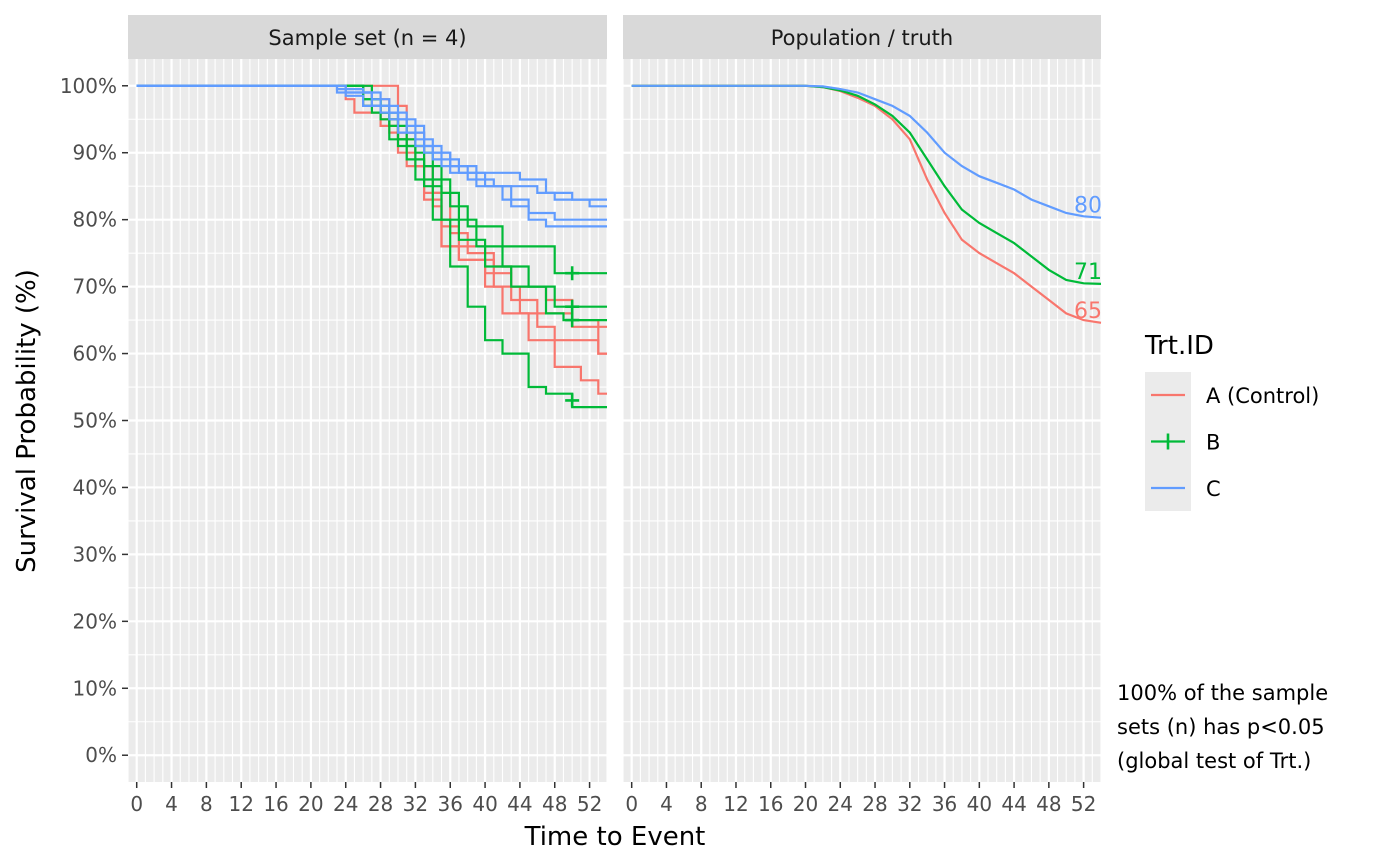  What do you see at coordinates (1214, 761) in the screenshot?
I see `annotation-line: (global test of Trt.)` at bounding box center [1214, 761].